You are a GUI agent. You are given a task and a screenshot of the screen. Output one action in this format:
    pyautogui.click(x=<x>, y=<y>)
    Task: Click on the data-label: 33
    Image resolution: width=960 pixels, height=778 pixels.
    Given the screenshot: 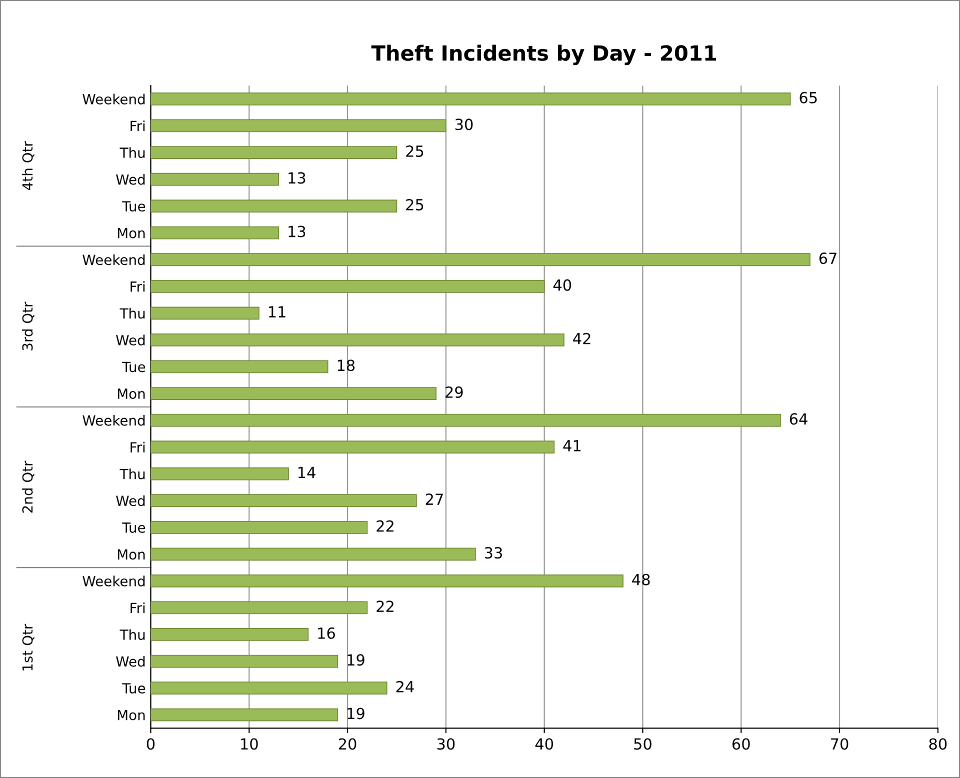 What is the action you would take?
    pyautogui.click(x=493, y=553)
    